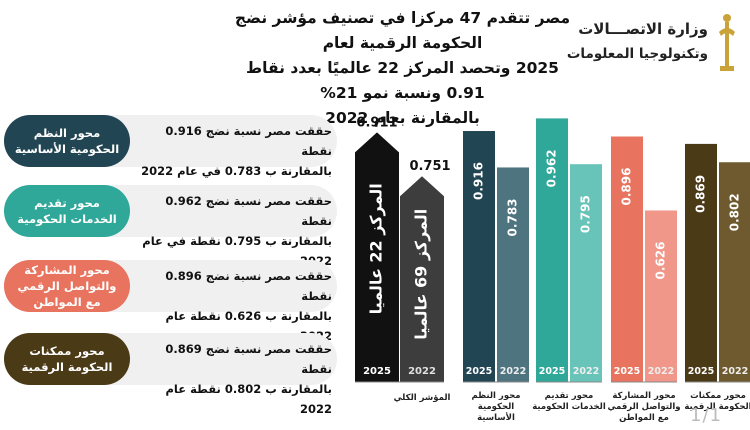 This screenshot has width=750, height=430. I want to click on category-label-2: محور المشاركة والتواصل الرقمي مع المواطن, so click(643, 407).